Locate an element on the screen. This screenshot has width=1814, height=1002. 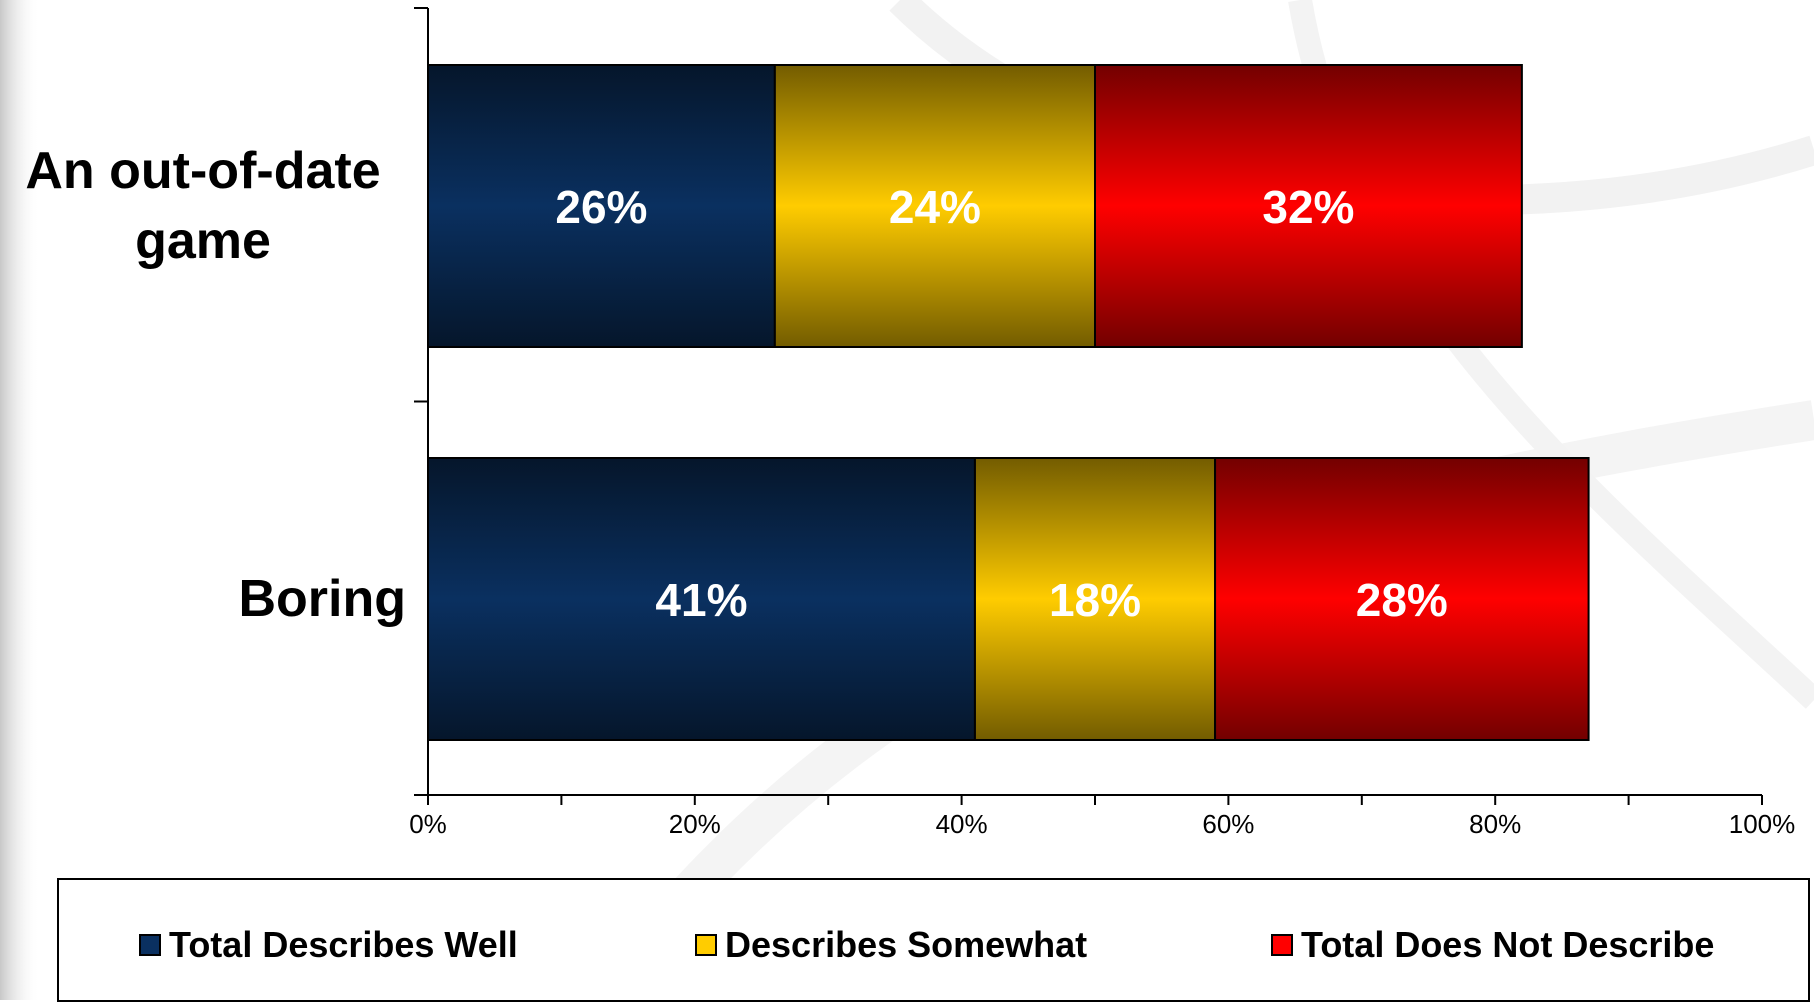
data-label: 26% is located at coordinates (601, 207).